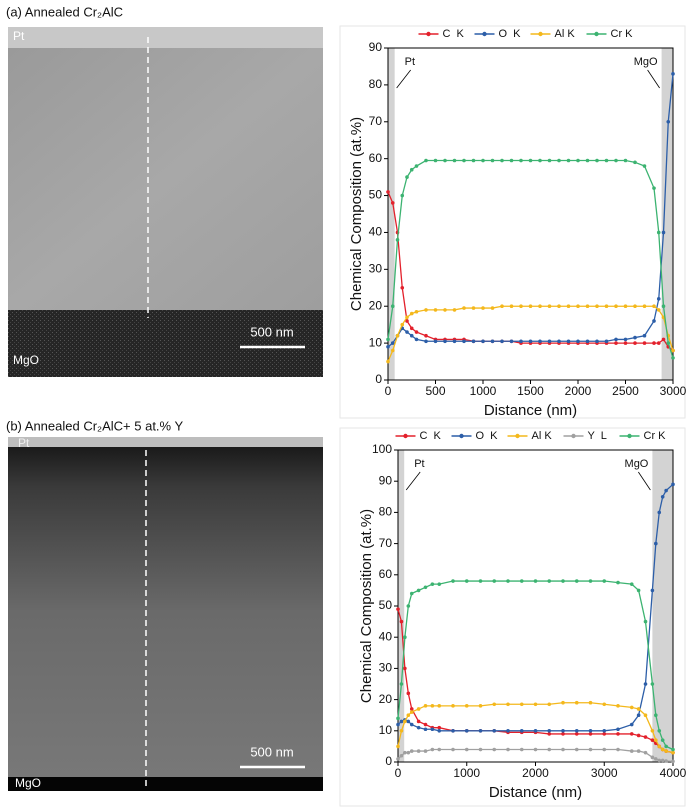 The image size is (687, 807). Describe the element at coordinates (26, 360) in the screenshot. I see `layer-label: MgO` at that location.